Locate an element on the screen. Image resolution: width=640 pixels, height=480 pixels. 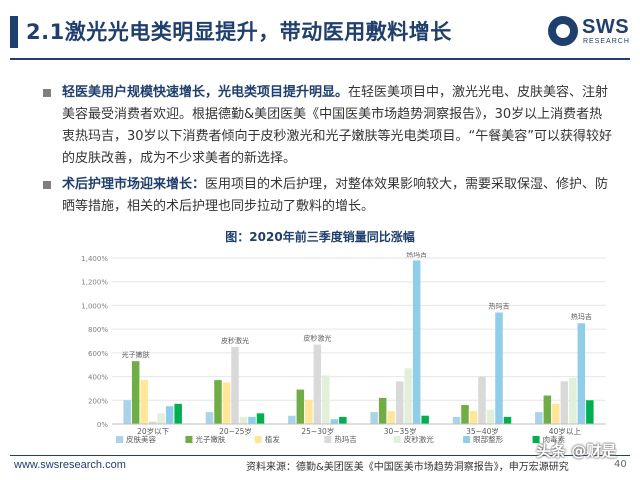
x-tick-label: 25~30岁 is located at coordinates (317, 431).